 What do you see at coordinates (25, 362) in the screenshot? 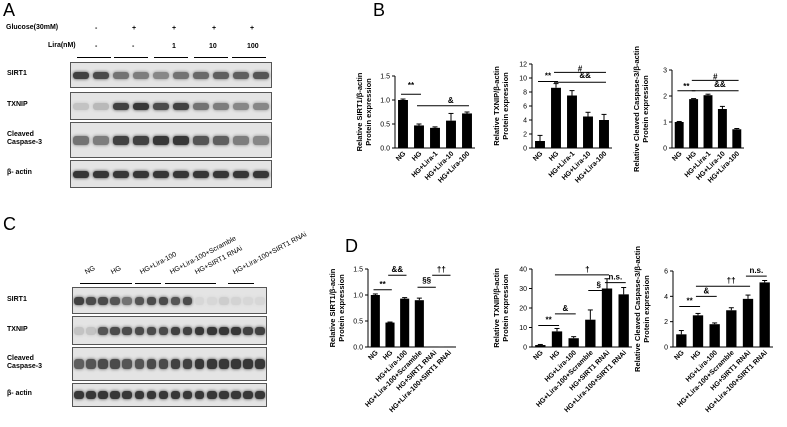
I see `caspase3-label-c: Cleaved Caspase-3` at bounding box center [25, 362].